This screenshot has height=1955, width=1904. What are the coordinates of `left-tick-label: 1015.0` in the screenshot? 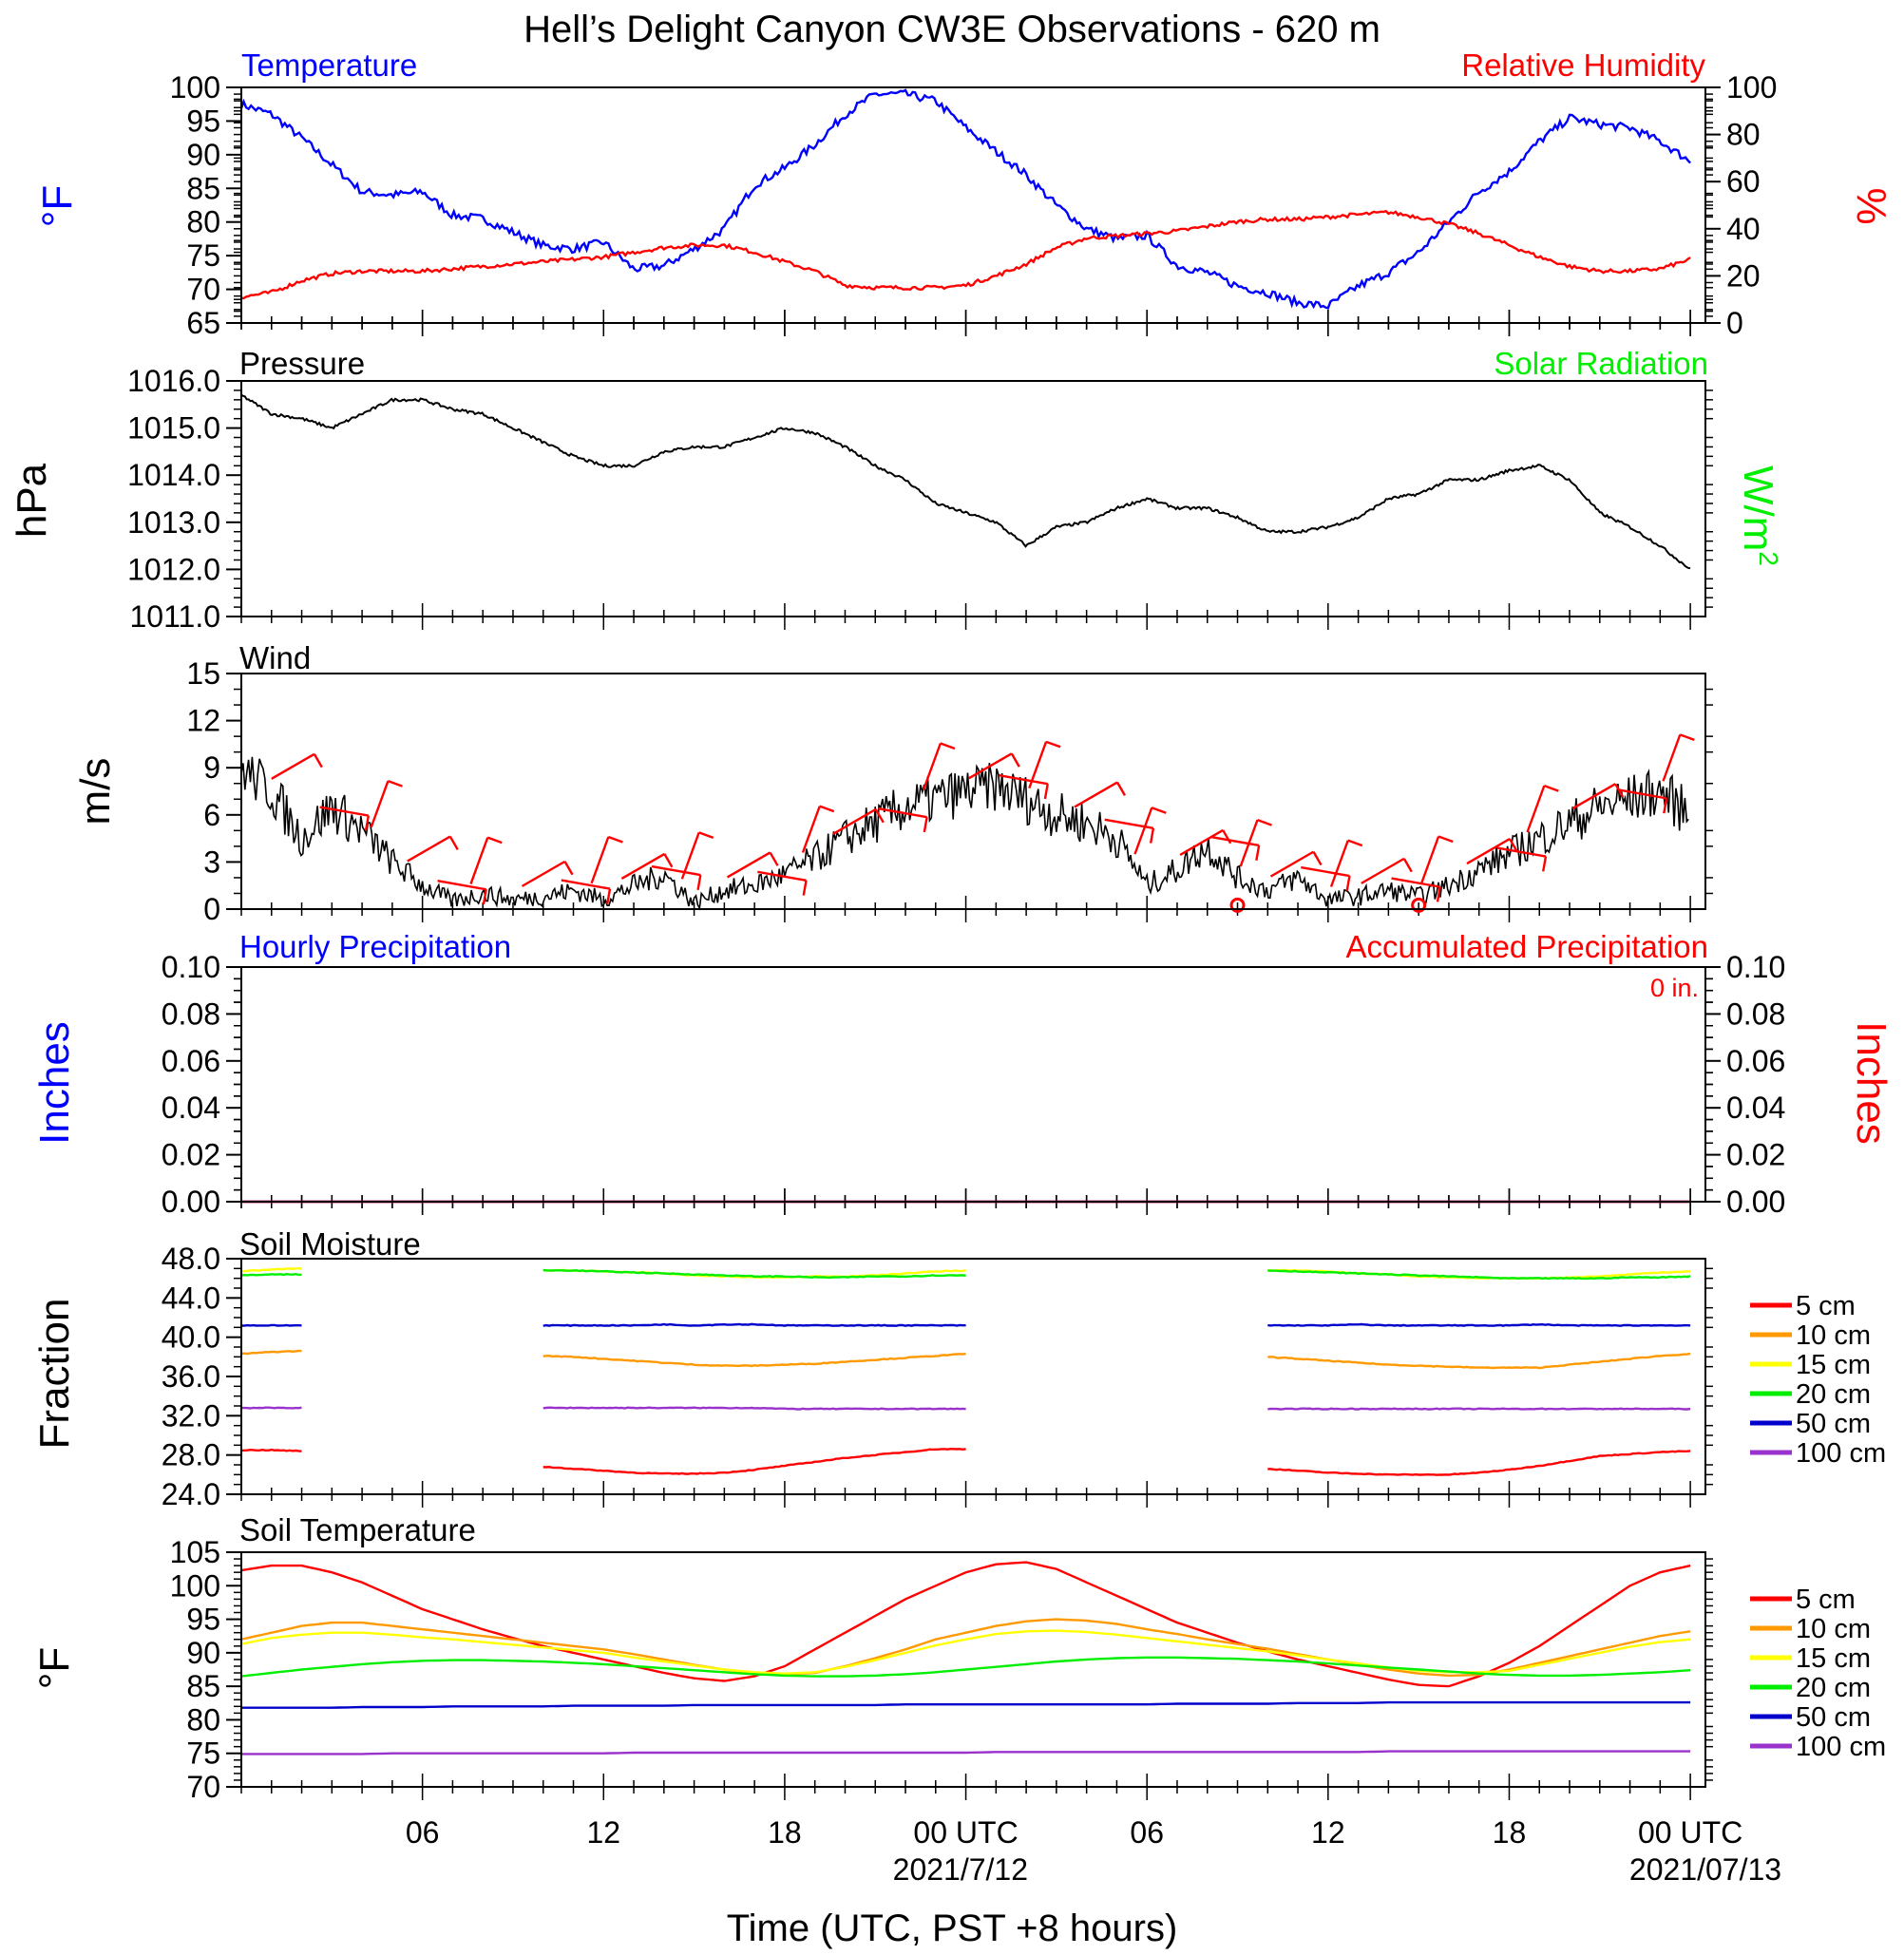 It's located at (174, 428).